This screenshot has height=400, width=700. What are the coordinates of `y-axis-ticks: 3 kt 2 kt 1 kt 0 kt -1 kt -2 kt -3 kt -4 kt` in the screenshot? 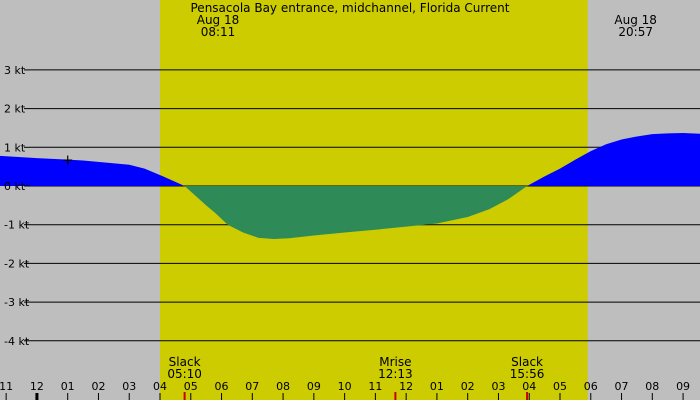 It's located at (17, 206).